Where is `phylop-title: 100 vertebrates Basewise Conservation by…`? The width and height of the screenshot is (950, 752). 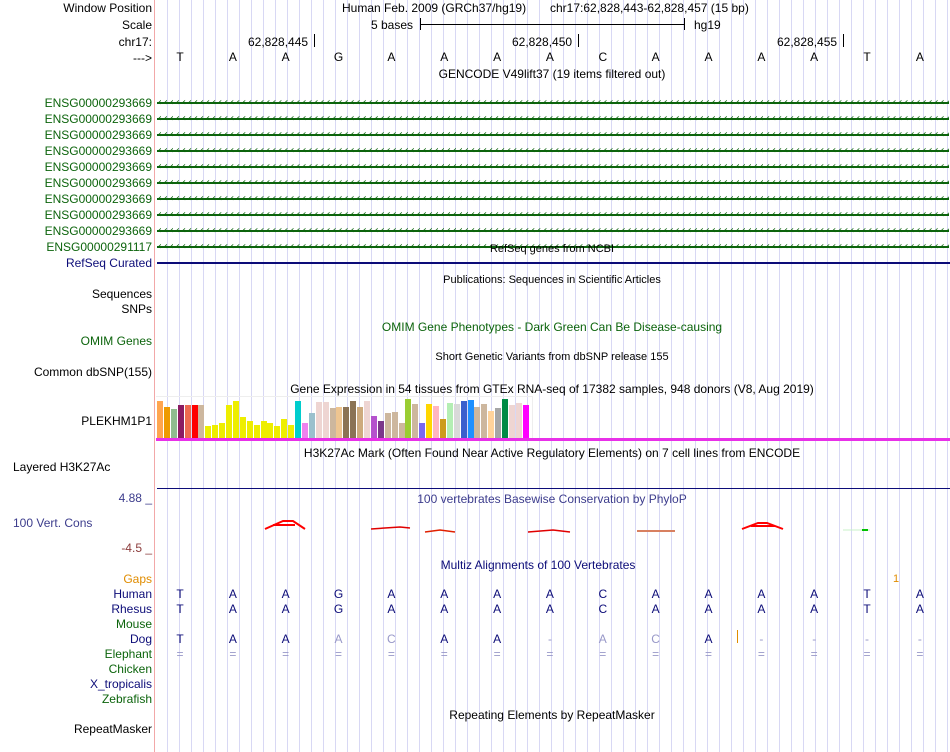 phylop-title: 100 vertebrates Basewise Conservation by… is located at coordinates (552, 499).